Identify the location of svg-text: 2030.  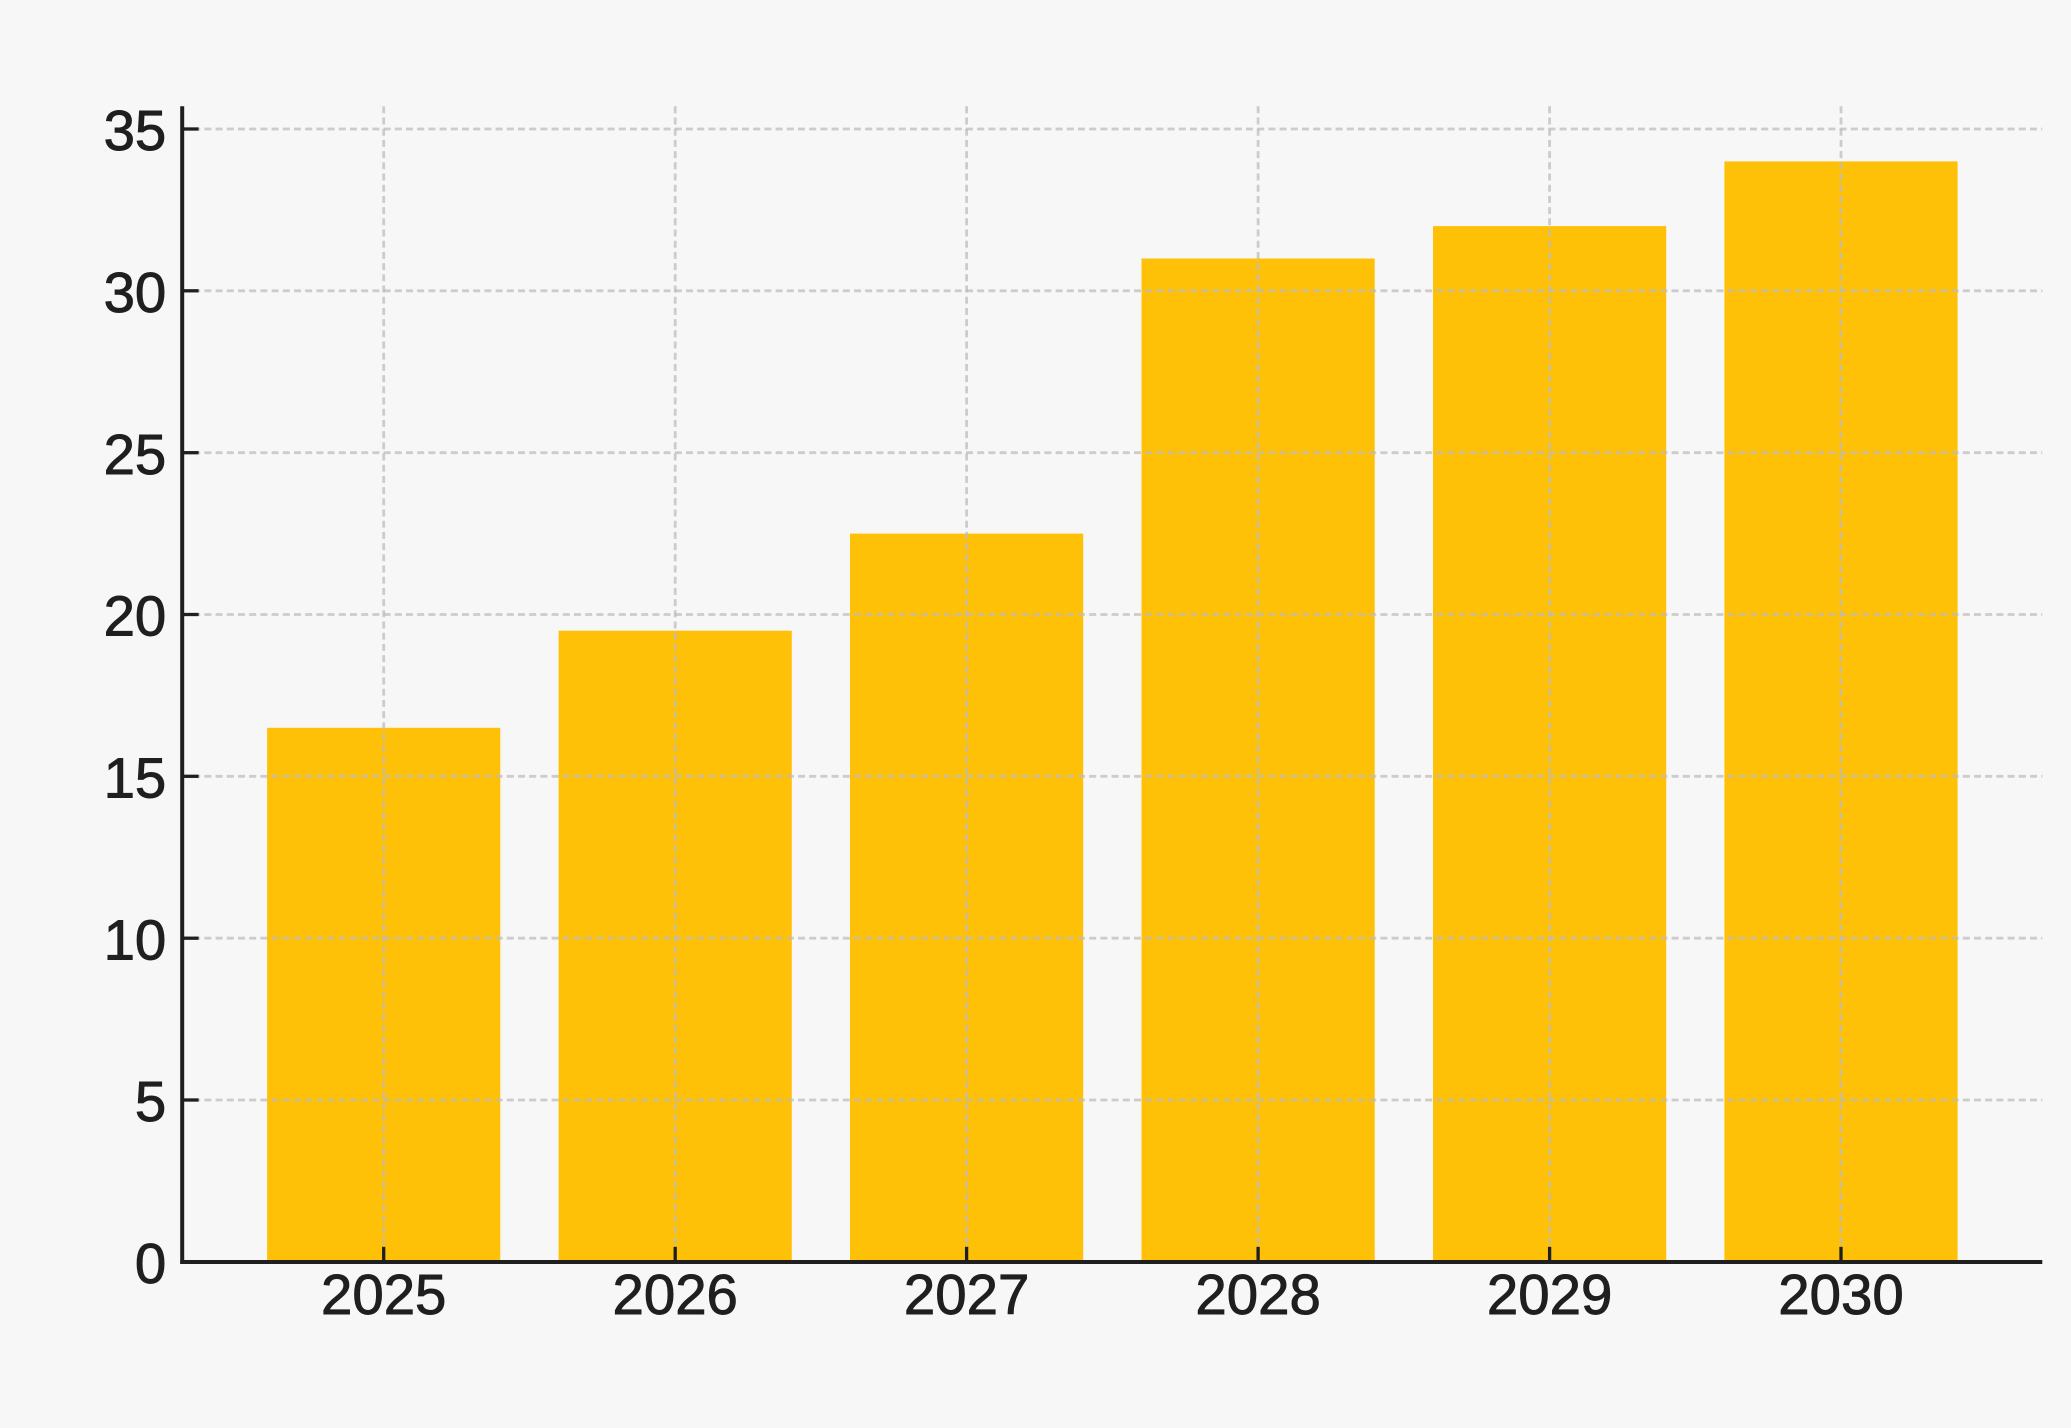
(1840, 1294).